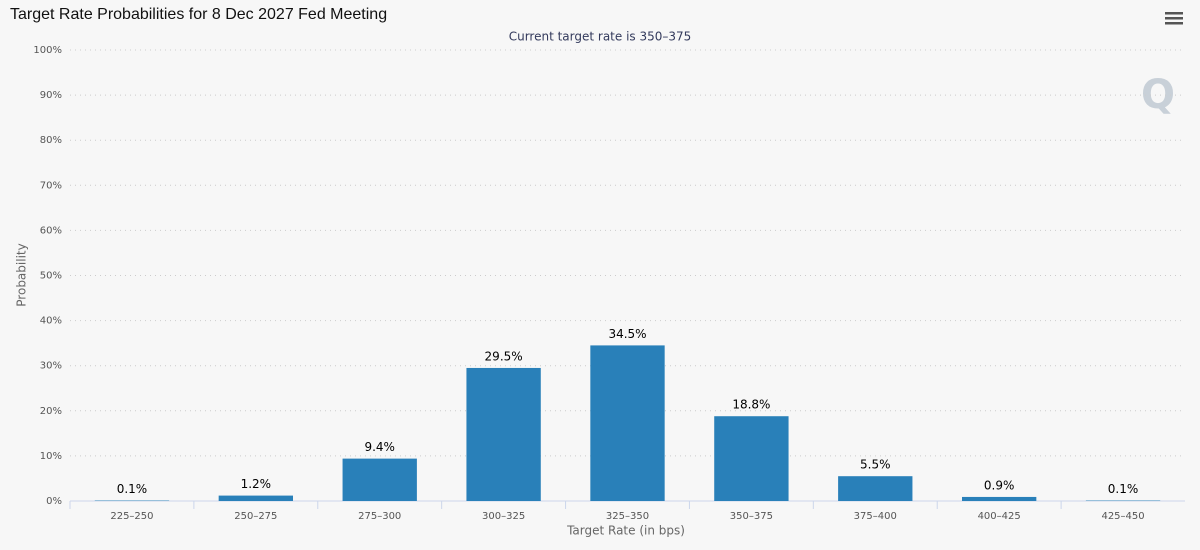 This screenshot has height=550, width=1200. I want to click on x-tick-label: 325–350, so click(627, 516).